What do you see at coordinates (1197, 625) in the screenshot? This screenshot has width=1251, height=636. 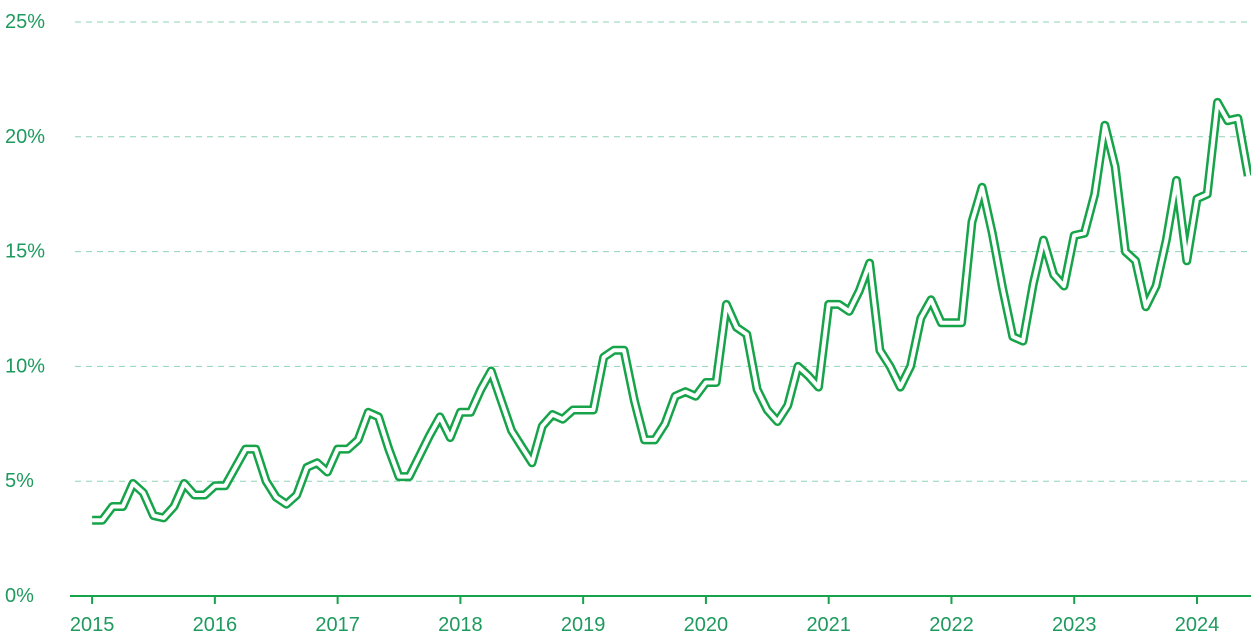 I see `x-tick-label: 2024` at bounding box center [1197, 625].